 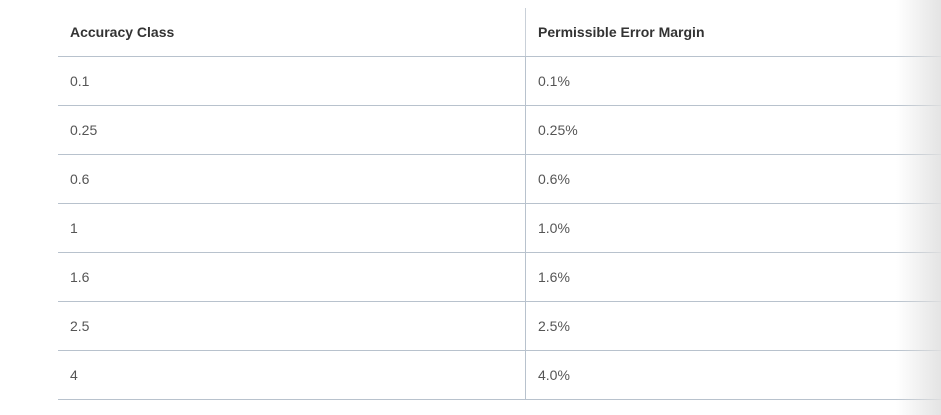 What do you see at coordinates (621, 32) in the screenshot?
I see `header-permissible-error-margin: Permissible Error Margin` at bounding box center [621, 32].